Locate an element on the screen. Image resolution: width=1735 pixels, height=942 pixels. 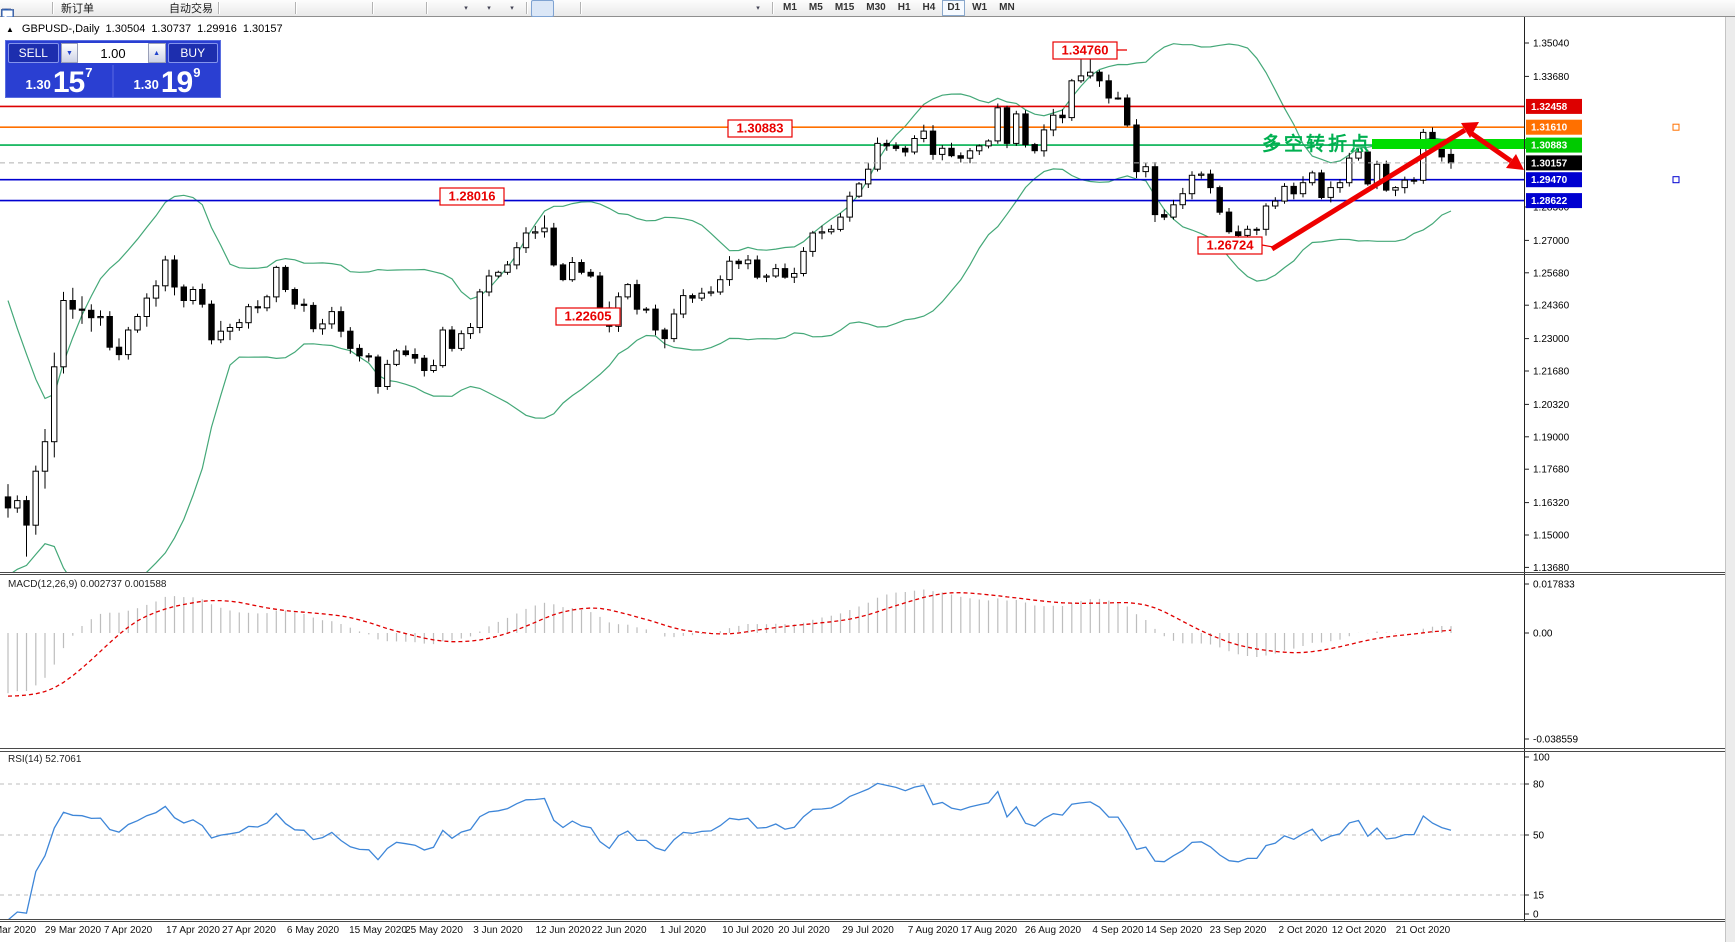
indicators-add-button is located at coordinates (228, 9).